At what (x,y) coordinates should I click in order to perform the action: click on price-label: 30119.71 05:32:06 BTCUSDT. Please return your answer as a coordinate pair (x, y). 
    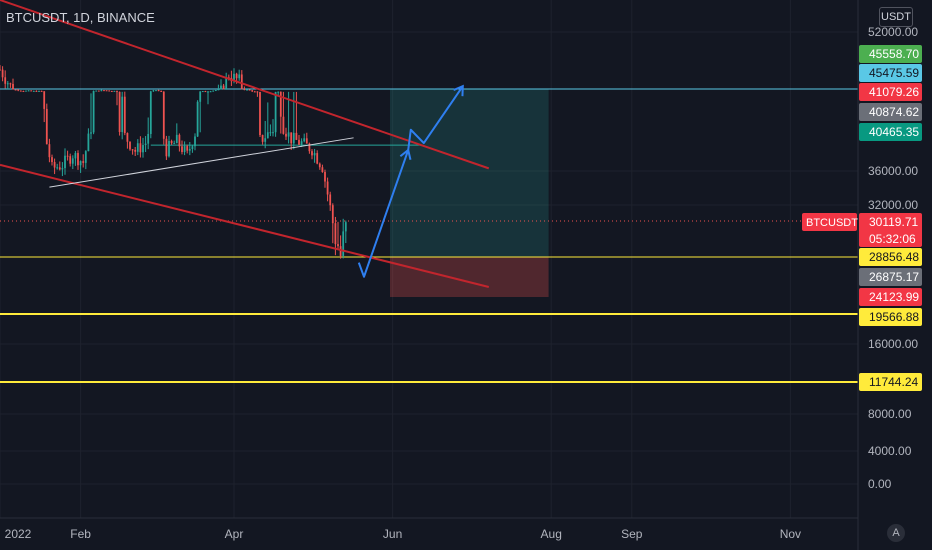
    Looking at the image, I should click on (862, 230).